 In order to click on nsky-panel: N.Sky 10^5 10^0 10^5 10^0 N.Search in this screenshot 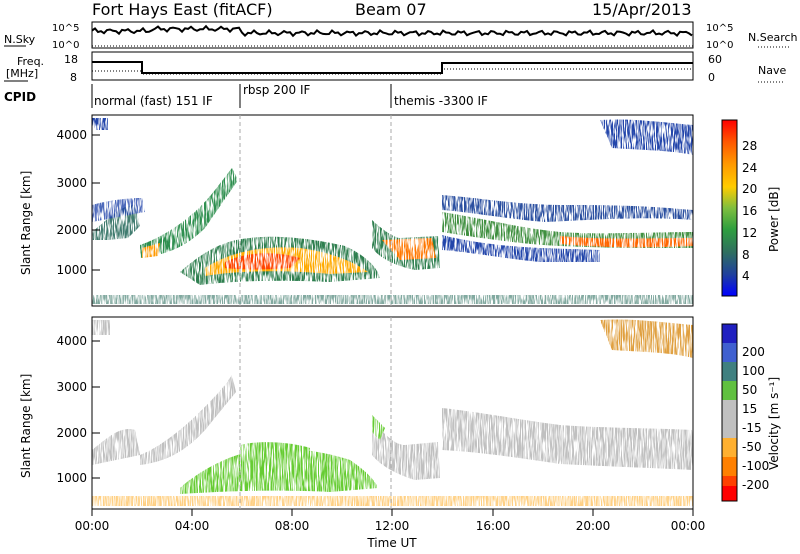, I will do `click(401, 36)`.